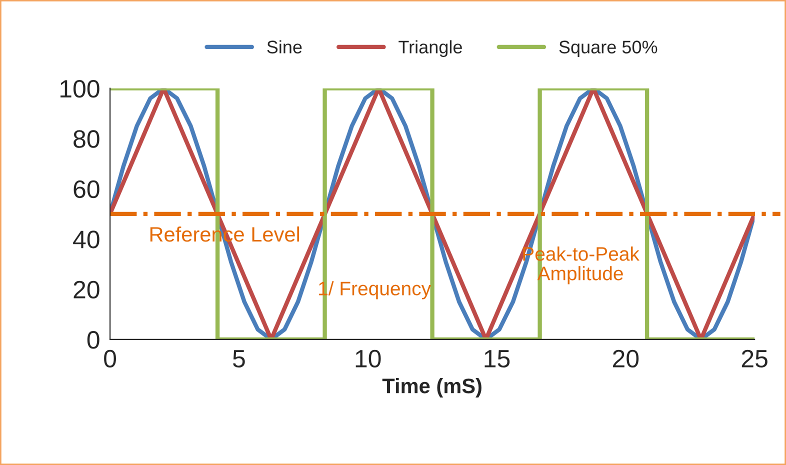 The height and width of the screenshot is (465, 786). I want to click on legend-label: Square 50%, so click(608, 49).